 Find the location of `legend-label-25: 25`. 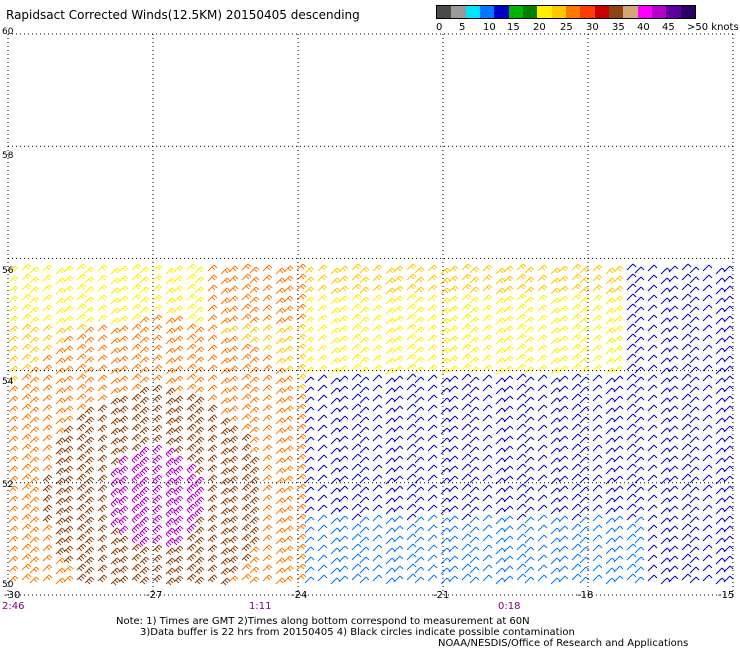

legend-label-25: 25 is located at coordinates (566, 27).